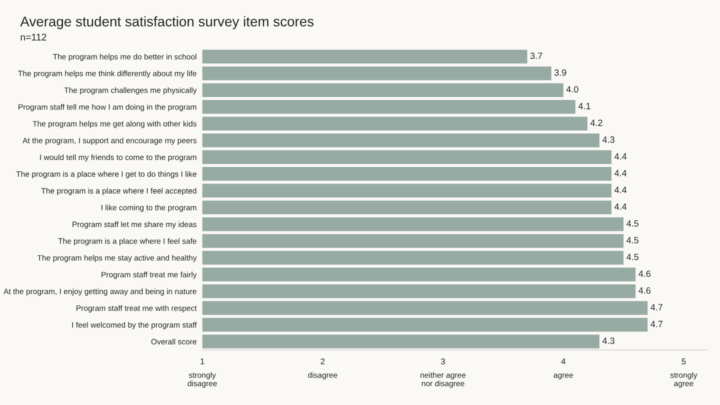 Image resolution: width=720 pixels, height=405 pixels. What do you see at coordinates (596, 123) in the screenshot?
I see `data-label: 4.2` at bounding box center [596, 123].